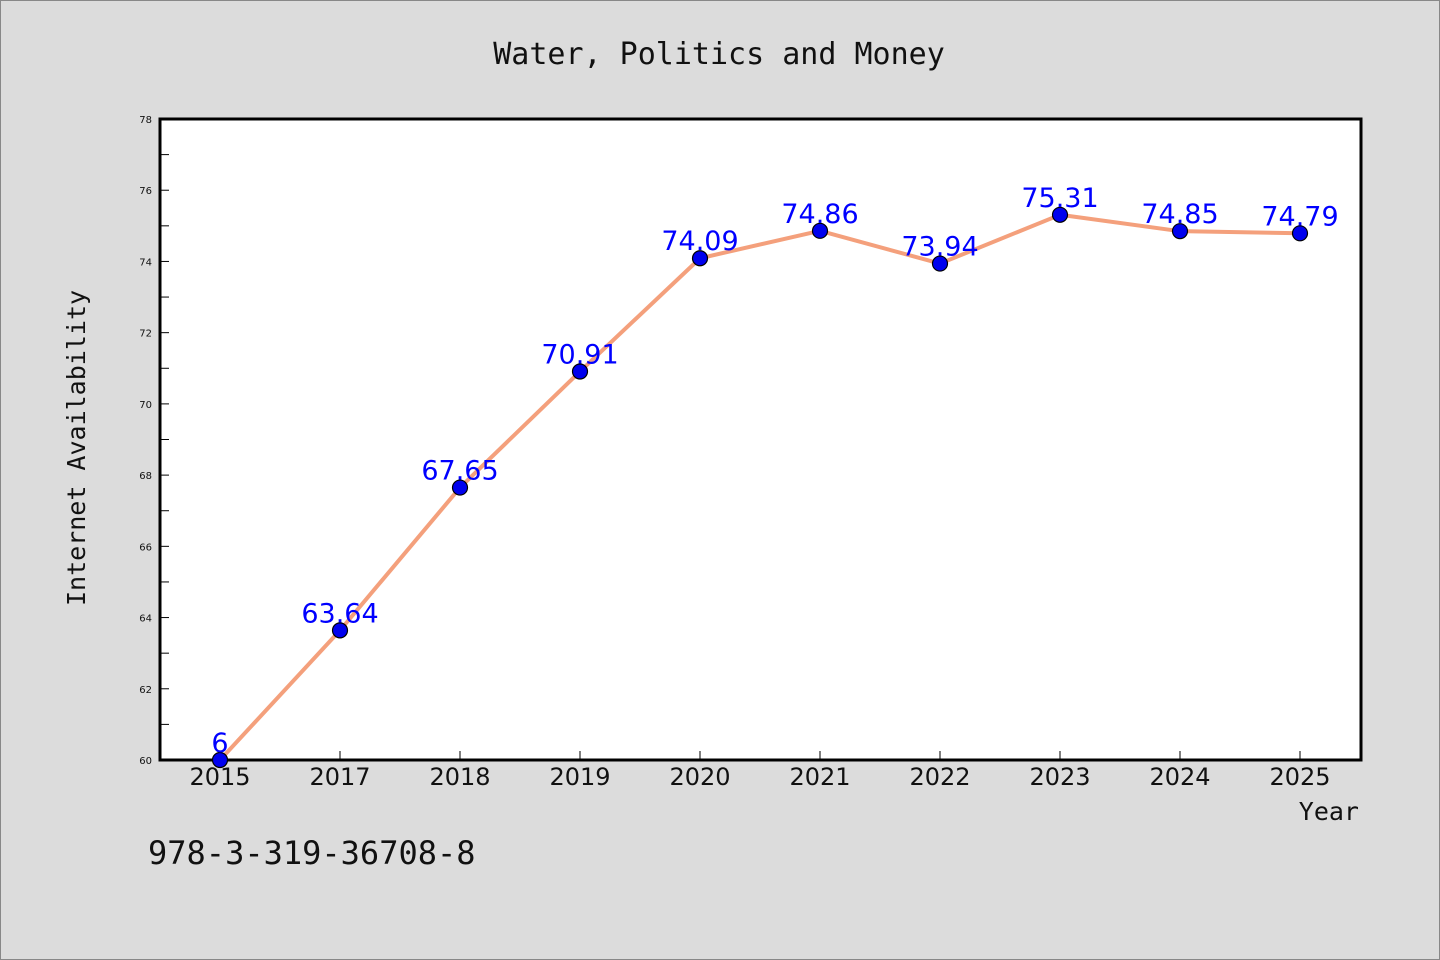 This screenshot has height=960, width=1440. What do you see at coordinates (219, 743) in the screenshot?
I see `data-label: 6` at bounding box center [219, 743].